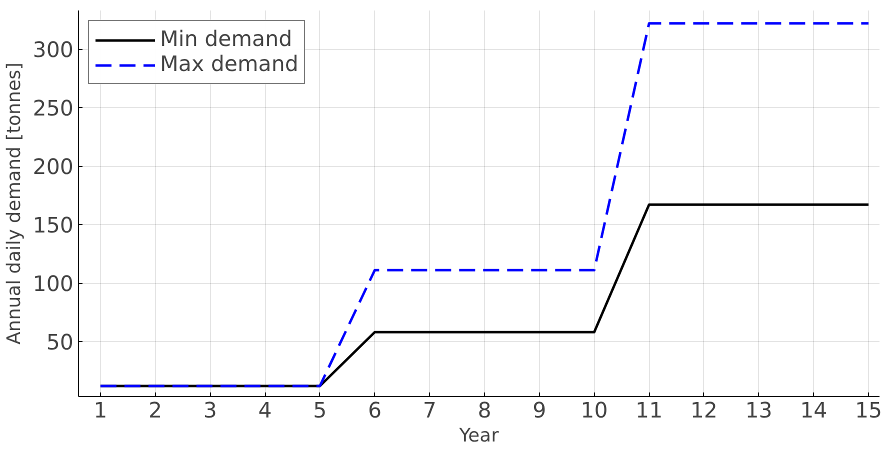 The image size is (889, 449). What do you see at coordinates (53, 285) in the screenshot?
I see `y-tick-label: 100` at bounding box center [53, 285].